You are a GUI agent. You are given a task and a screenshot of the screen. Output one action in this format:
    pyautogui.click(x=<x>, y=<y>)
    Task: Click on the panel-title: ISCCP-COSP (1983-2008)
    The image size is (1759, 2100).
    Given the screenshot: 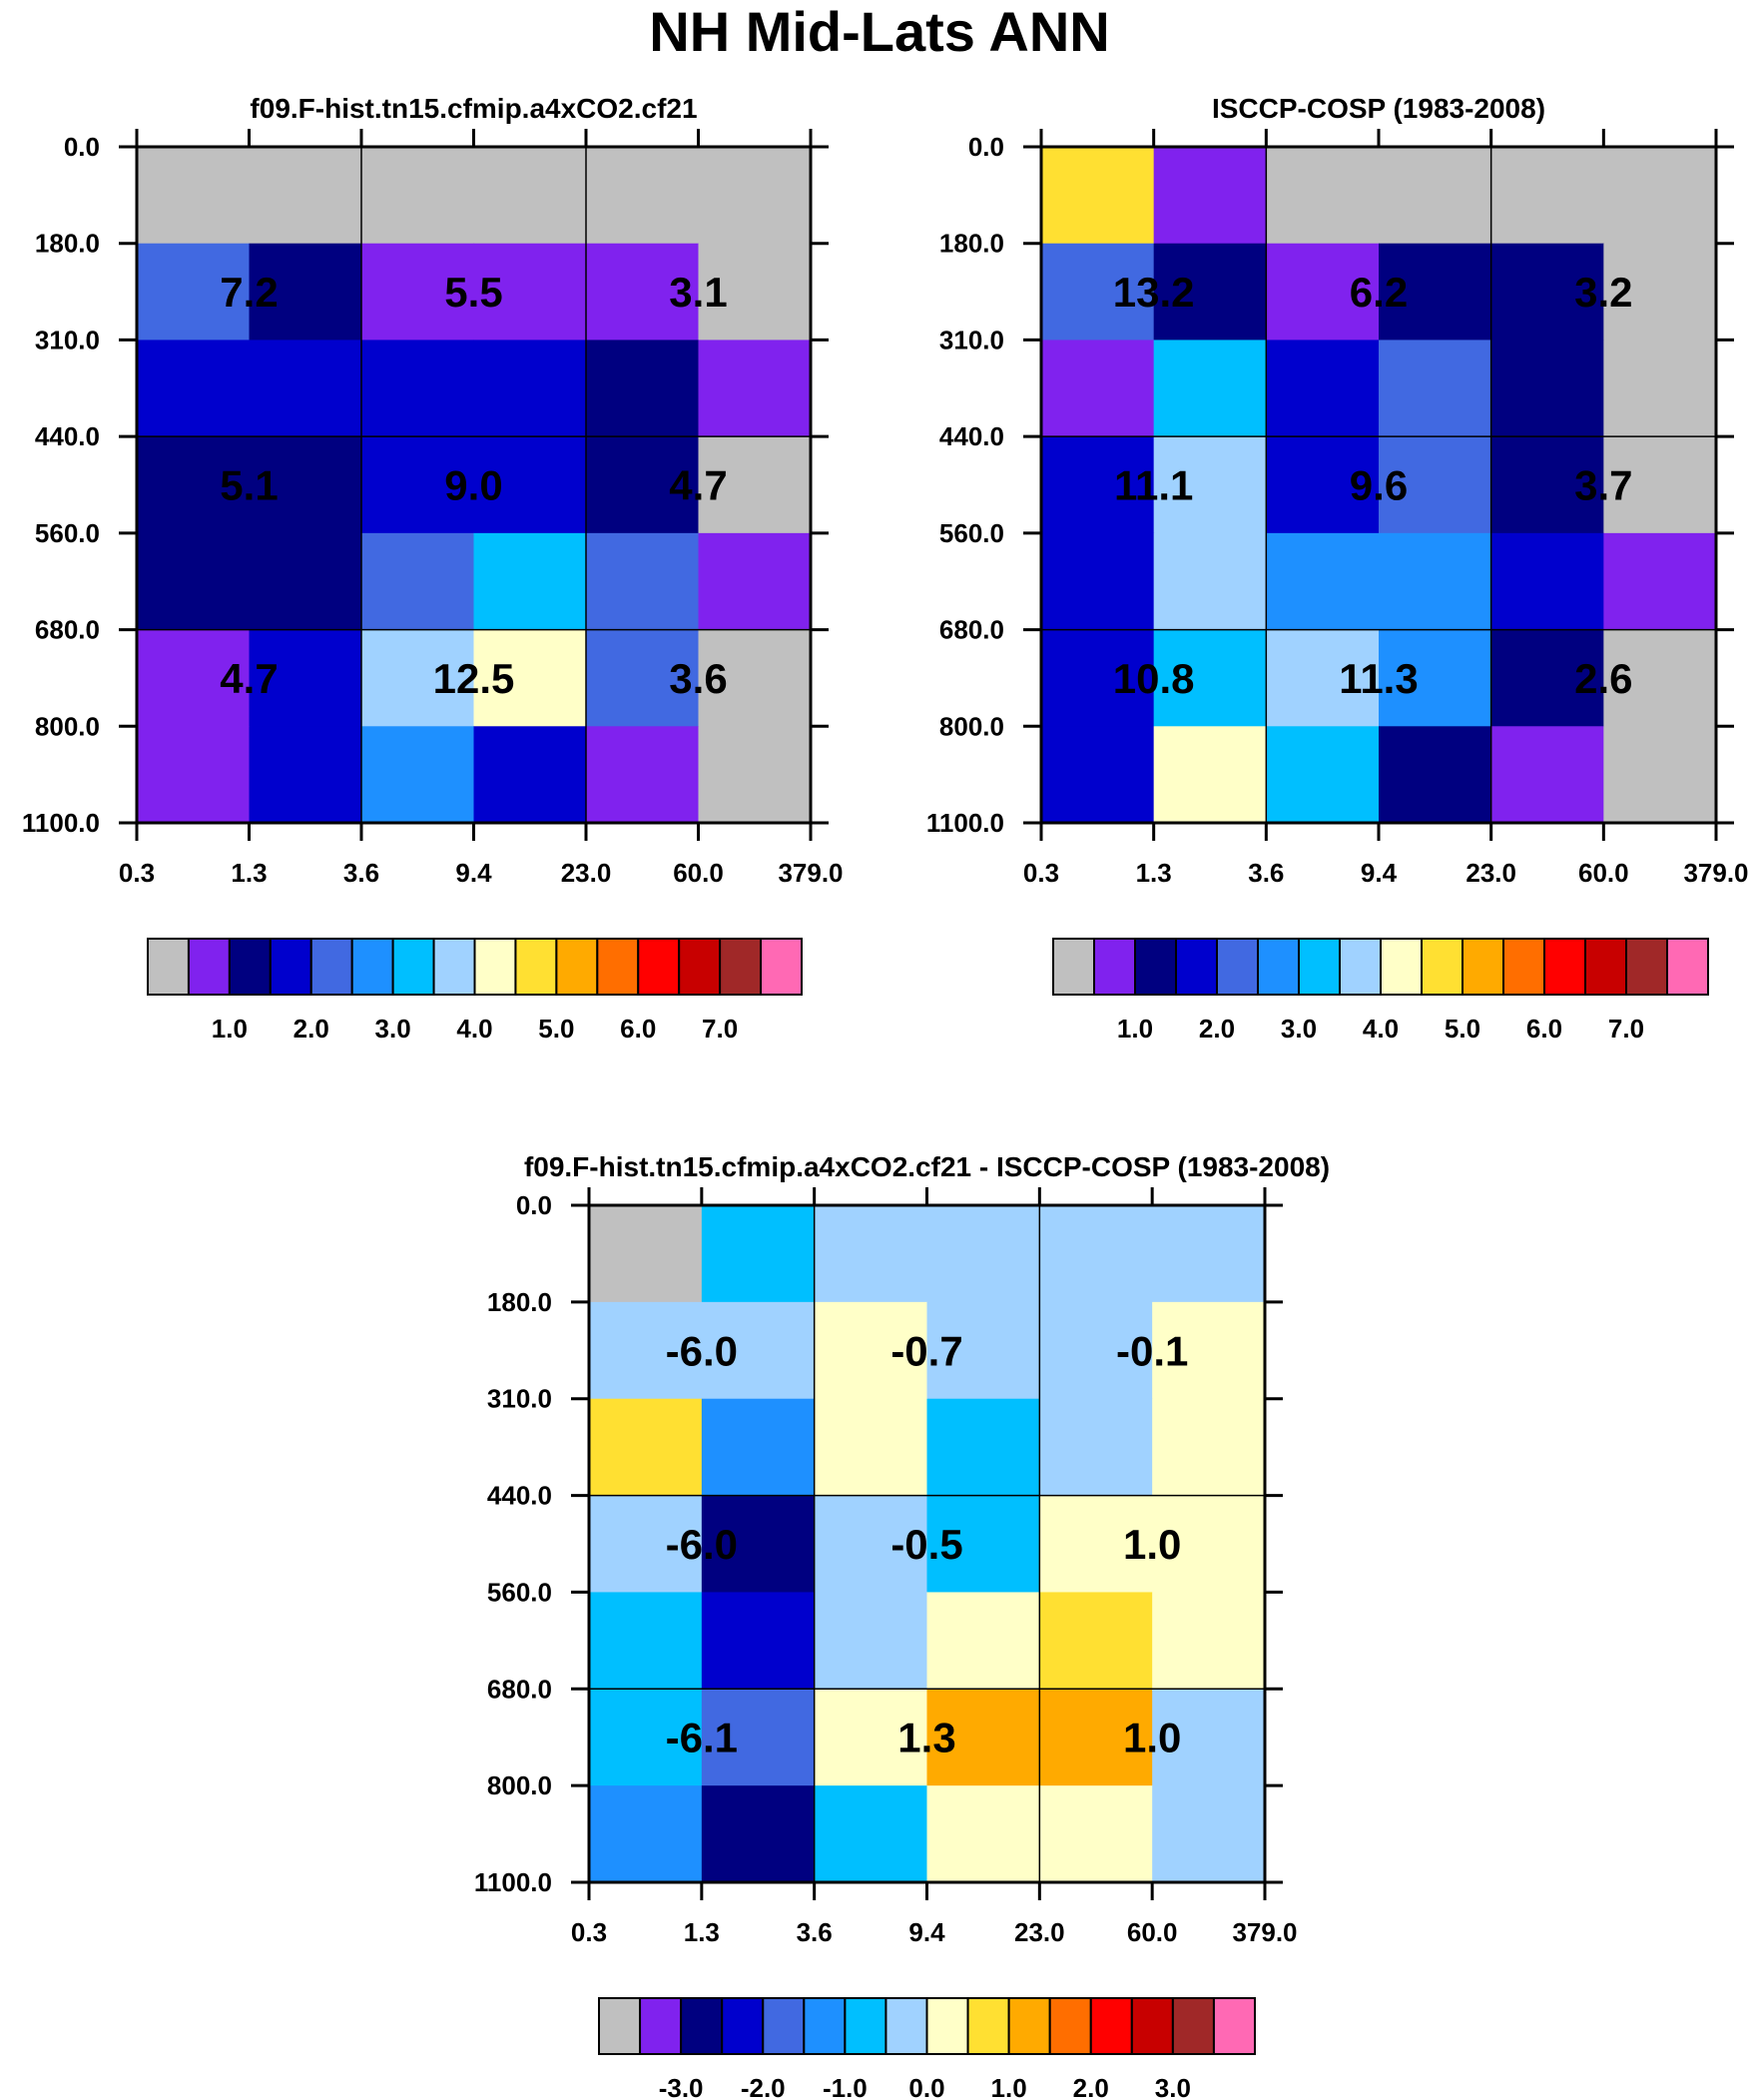 What is the action you would take?
    pyautogui.click(x=1378, y=108)
    